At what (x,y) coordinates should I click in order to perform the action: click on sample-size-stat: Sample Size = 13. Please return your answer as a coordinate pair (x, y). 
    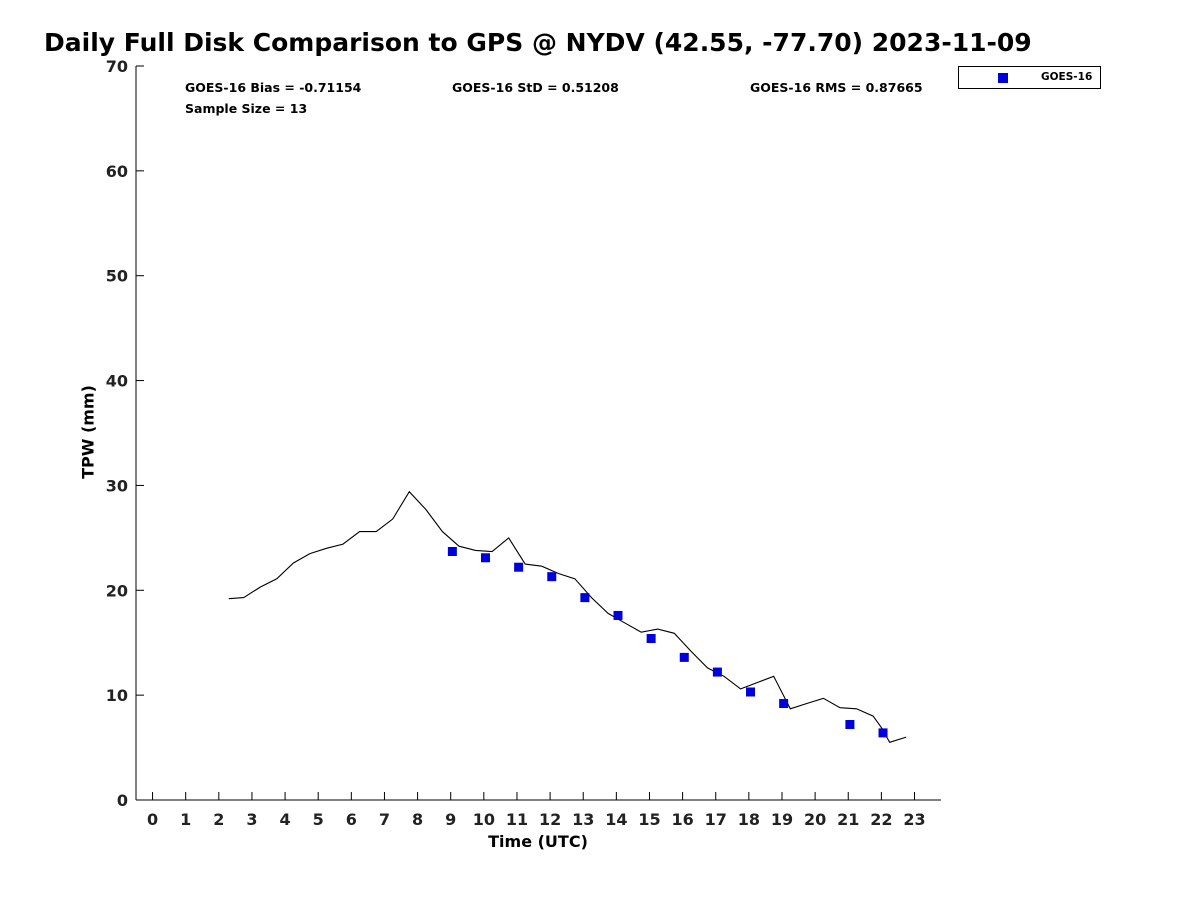
    Looking at the image, I should click on (246, 108).